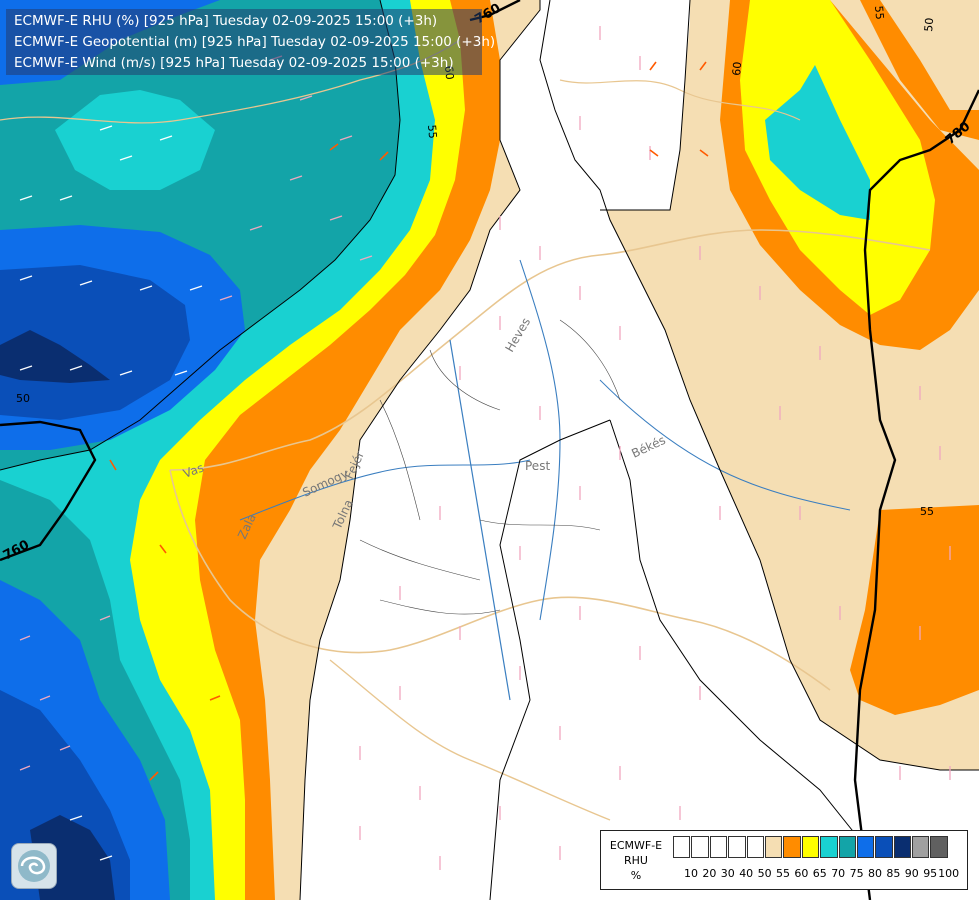  Describe the element at coordinates (709, 873) in the screenshot. I see `legend-tick-label: 20` at that location.